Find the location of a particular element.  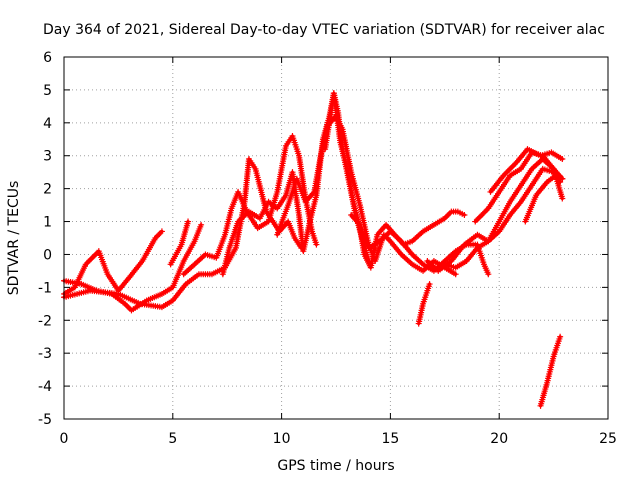

y-tick-label: 6 is located at coordinates (47, 58).